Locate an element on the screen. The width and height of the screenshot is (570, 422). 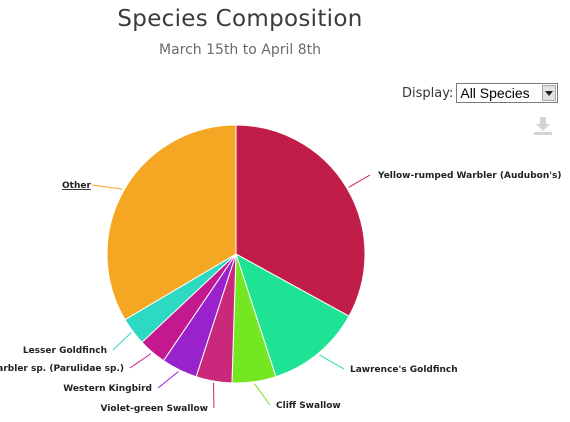
slice-label: Western Kingbird is located at coordinates (107, 389).